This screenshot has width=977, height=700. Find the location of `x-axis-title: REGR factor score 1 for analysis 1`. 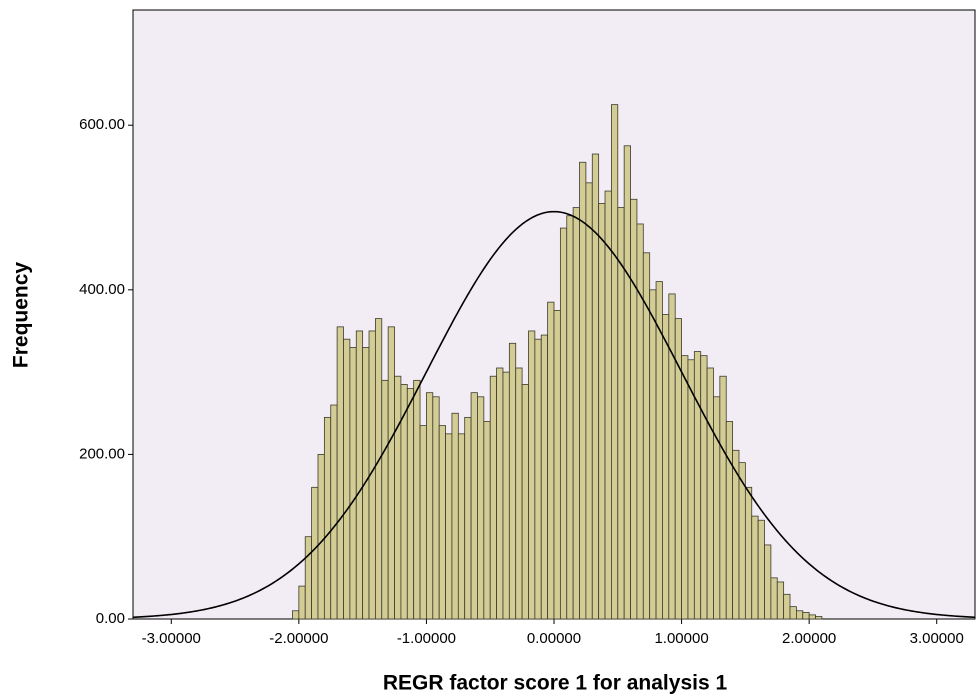

x-axis-title: REGR factor score 1 for analysis 1 is located at coordinates (555, 683).